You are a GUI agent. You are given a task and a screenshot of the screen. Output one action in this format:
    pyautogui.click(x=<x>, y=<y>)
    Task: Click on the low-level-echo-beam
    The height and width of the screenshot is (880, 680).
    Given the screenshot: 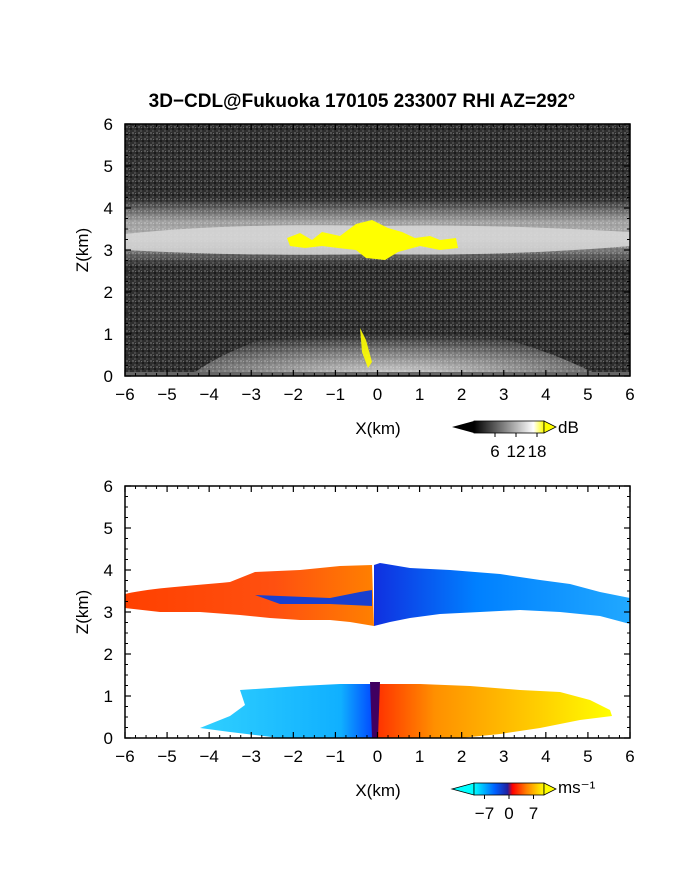 What is the action you would take?
    pyautogui.click(x=366, y=348)
    